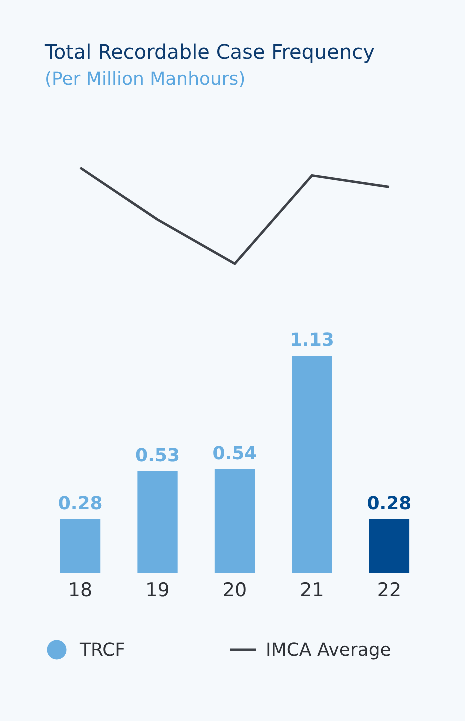 Image resolution: width=465 pixels, height=721 pixels. I want to click on legend-label: TRCF, so click(102, 650).